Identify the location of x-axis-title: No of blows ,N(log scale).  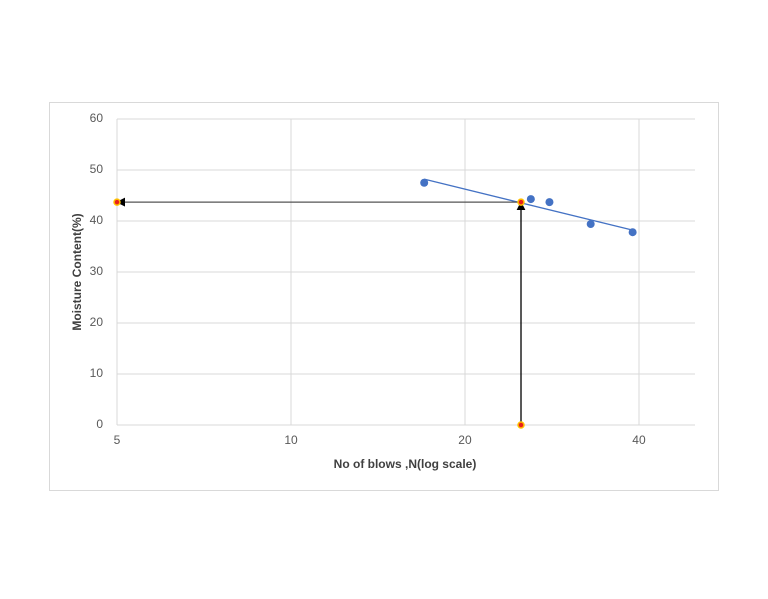
(405, 464).